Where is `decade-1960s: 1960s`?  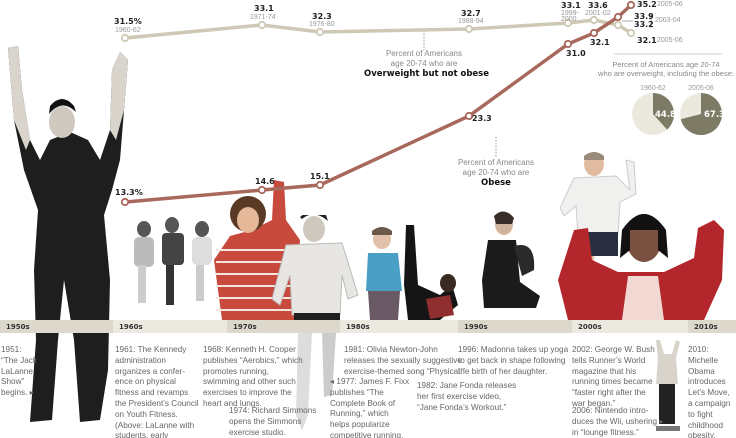 decade-1960s: 1960s is located at coordinates (170, 326).